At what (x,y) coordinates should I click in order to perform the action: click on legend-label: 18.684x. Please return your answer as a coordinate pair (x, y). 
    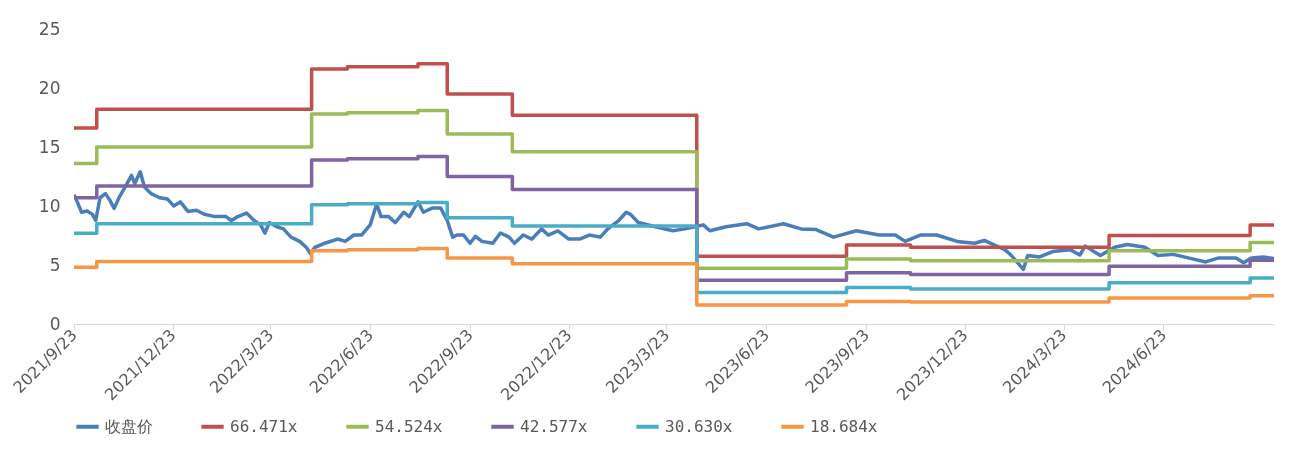
    Looking at the image, I should click on (844, 426).